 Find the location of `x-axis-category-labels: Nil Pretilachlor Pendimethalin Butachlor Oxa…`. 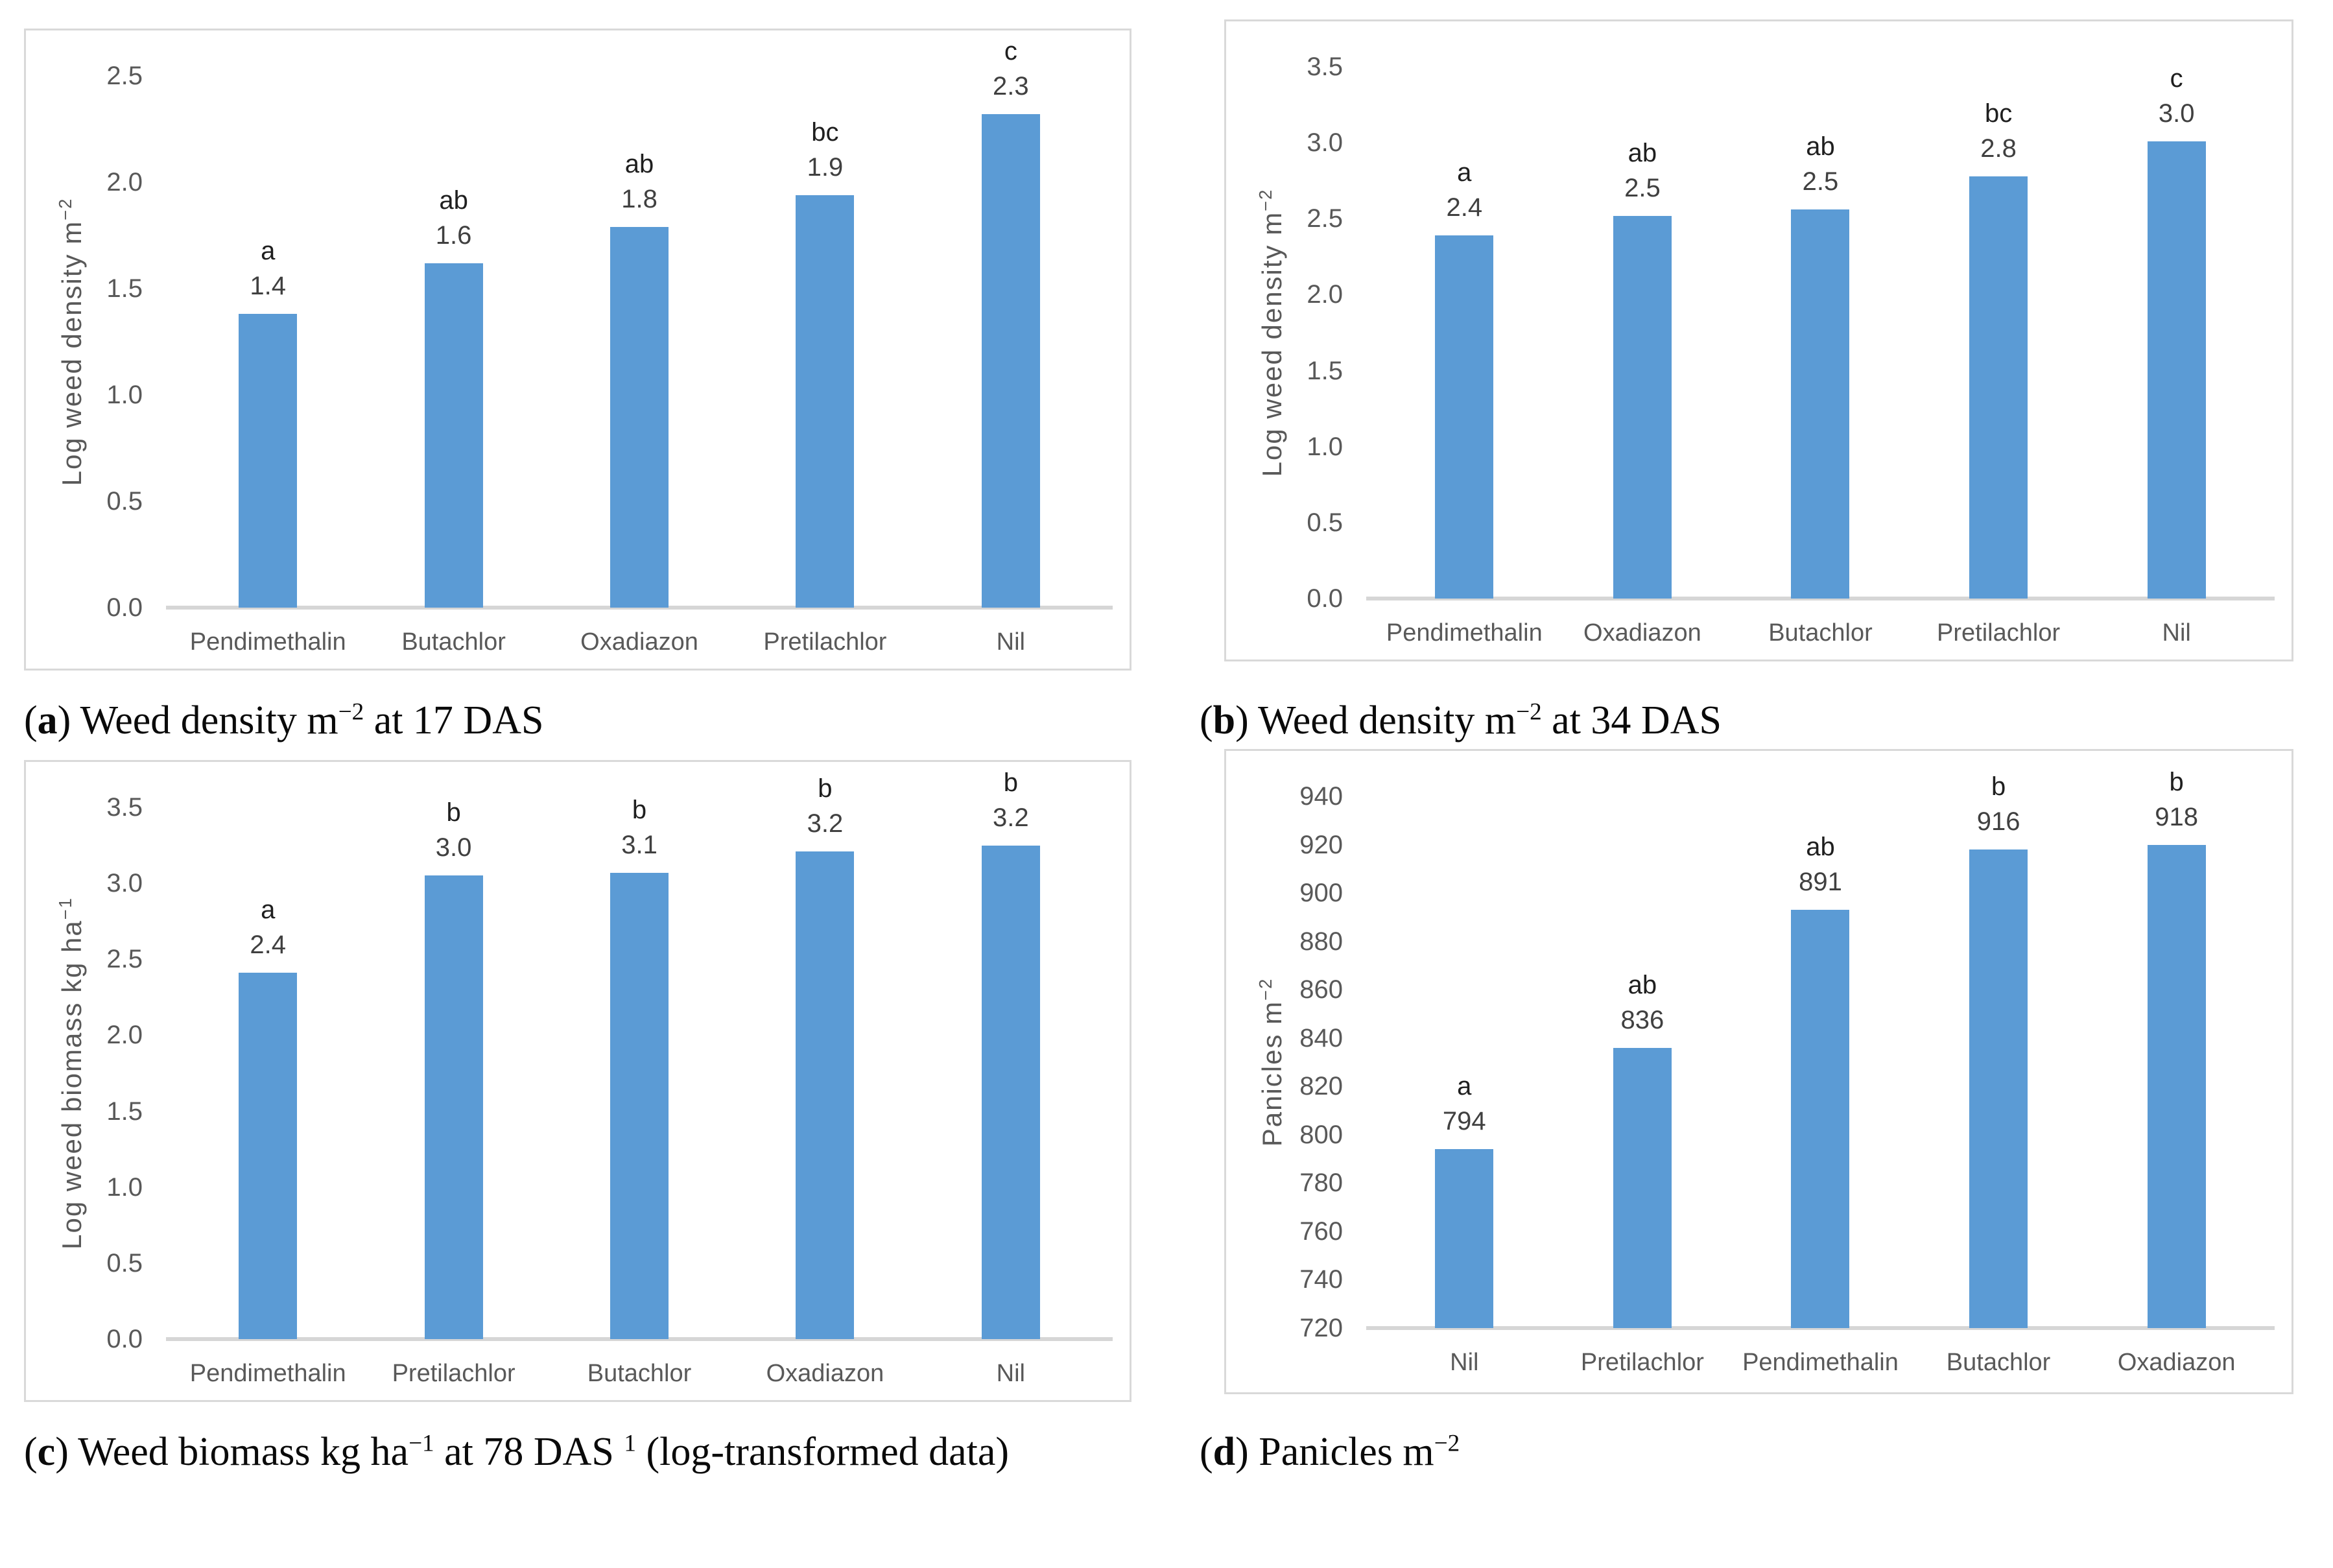

x-axis-category-labels: Nil Pretilachlor Pendimethalin Butachlor Oxa… is located at coordinates (1821, 1363).